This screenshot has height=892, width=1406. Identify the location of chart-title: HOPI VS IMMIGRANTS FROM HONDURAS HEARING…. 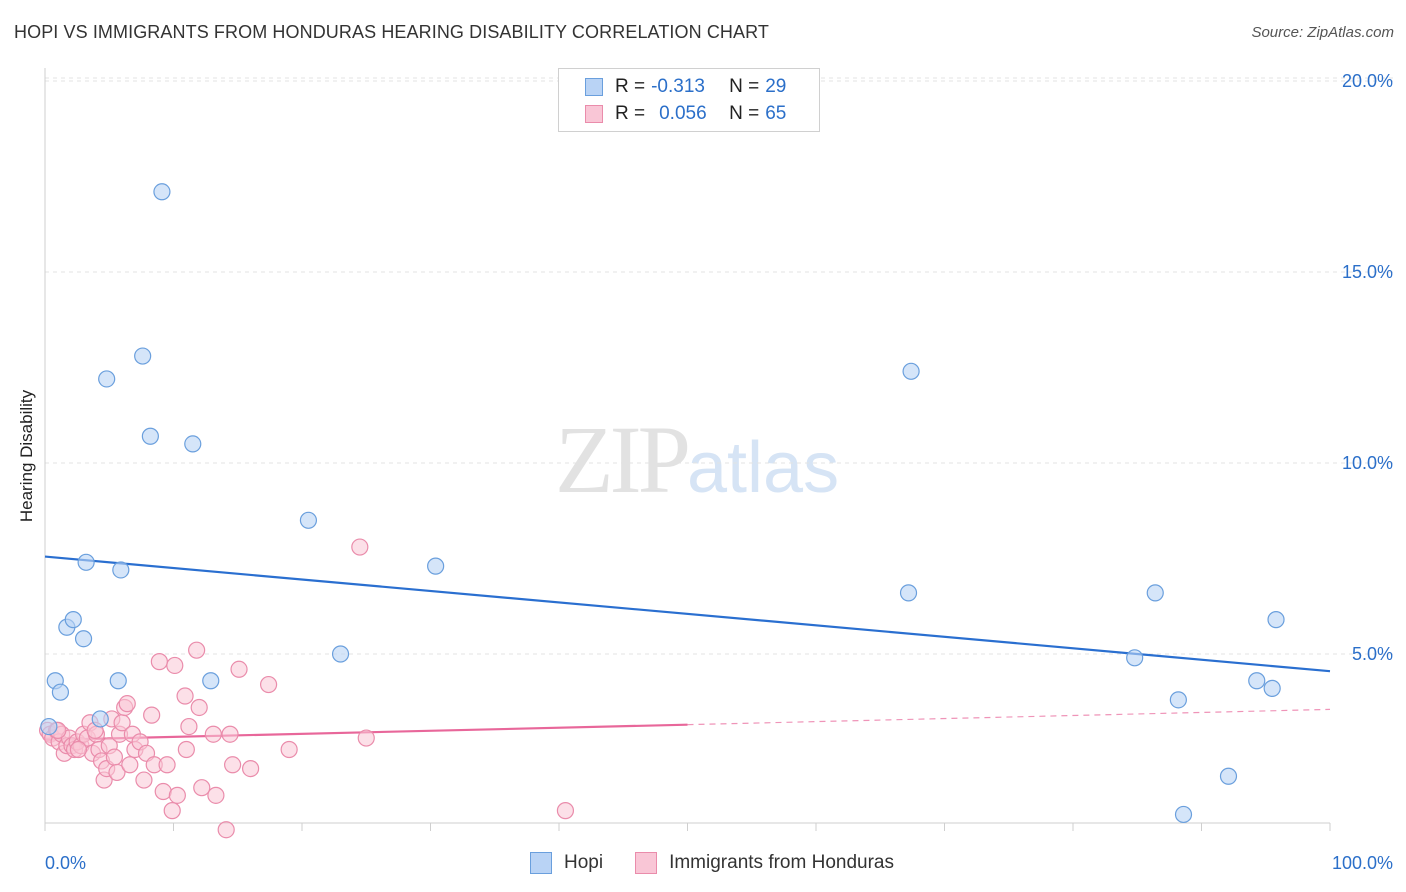
(391, 32).